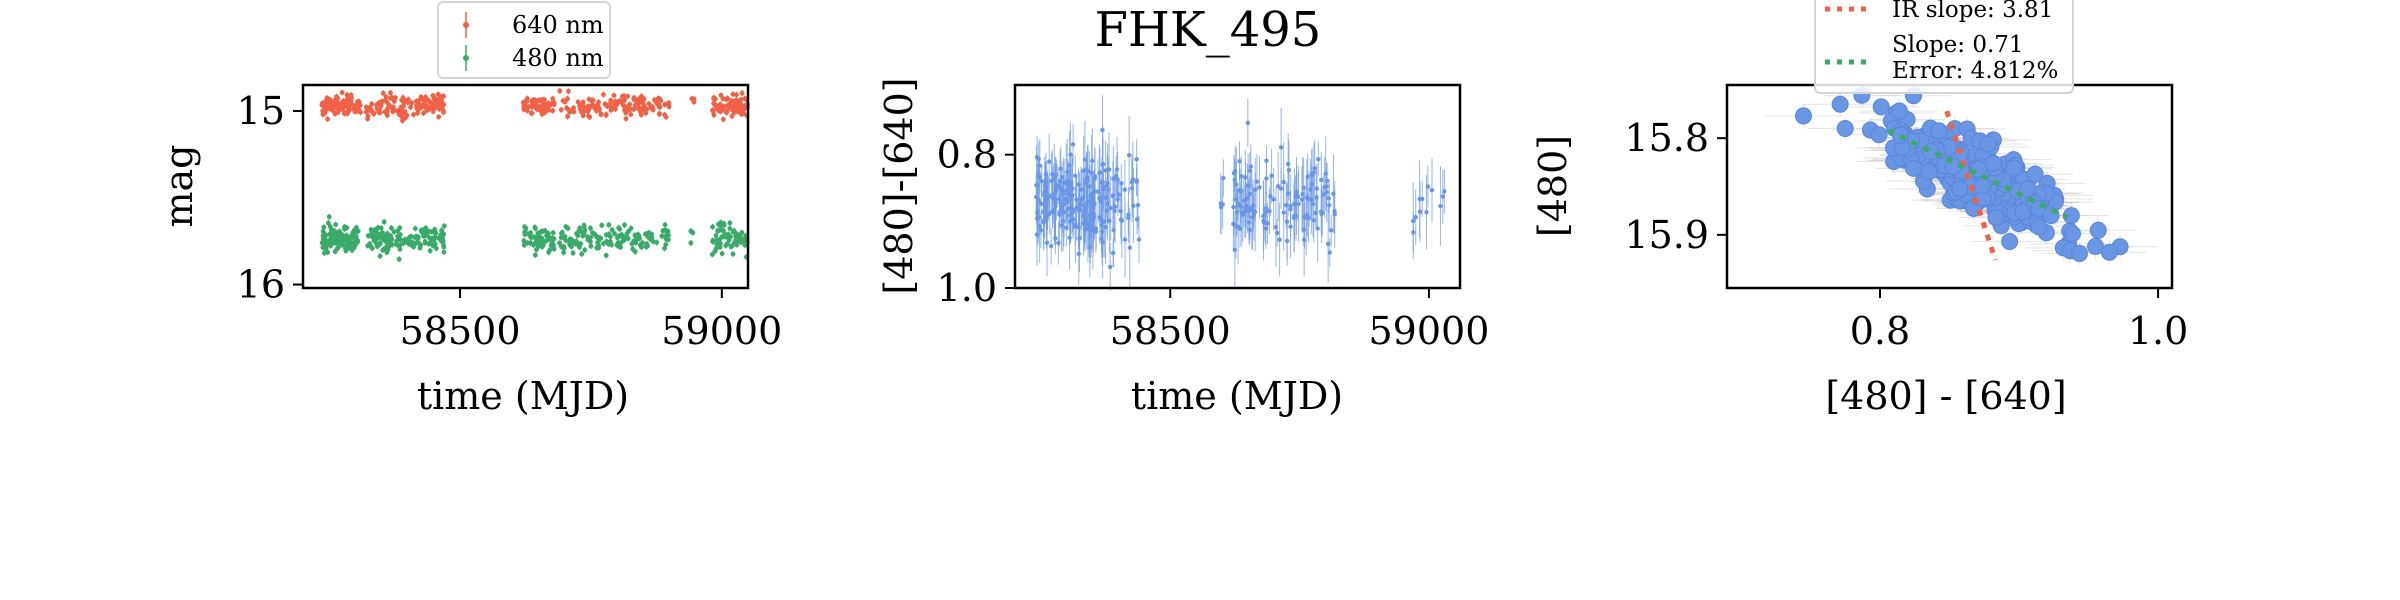 This screenshot has width=2400, height=600. What do you see at coordinates (261, 285) in the screenshot?
I see `y-tick-label: 16` at bounding box center [261, 285].